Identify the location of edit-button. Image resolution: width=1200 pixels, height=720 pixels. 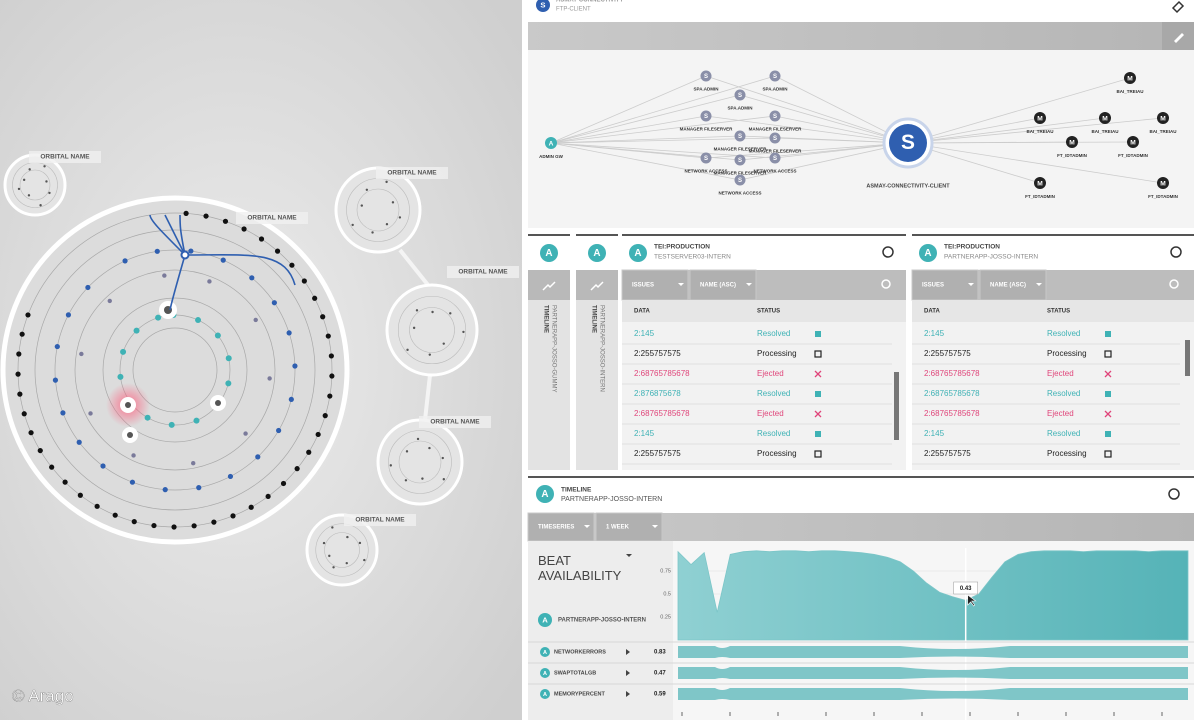
(1178, 36).